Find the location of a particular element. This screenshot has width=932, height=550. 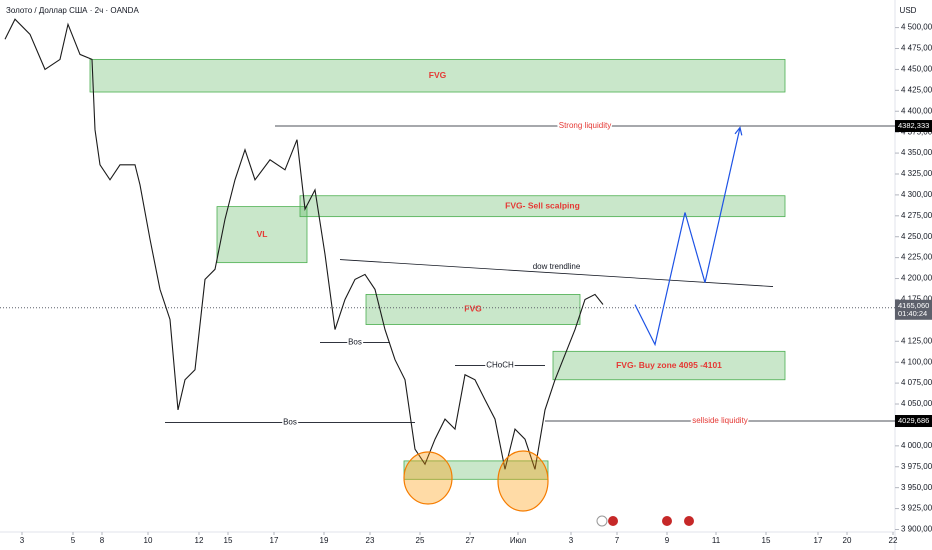

price-tag-label: 4029,686 is located at coordinates (913, 420).